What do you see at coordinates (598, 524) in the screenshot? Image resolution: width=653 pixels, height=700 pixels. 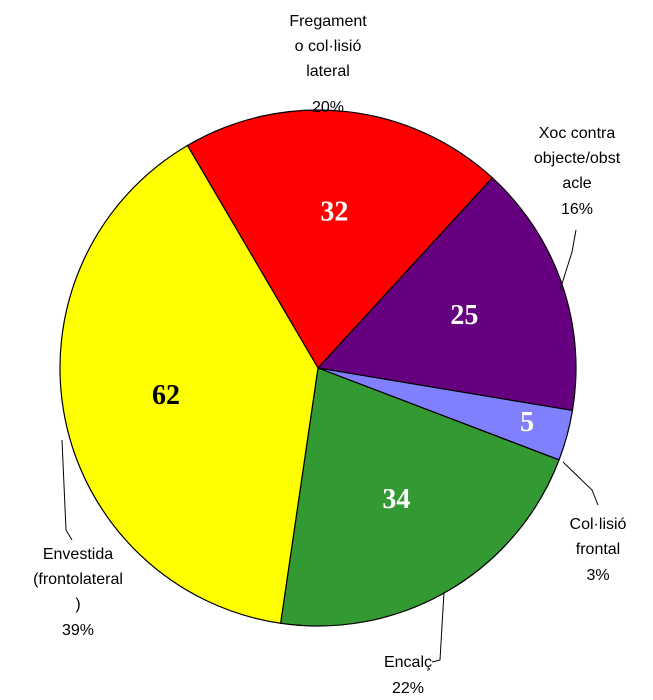 I see `category-label: Col·lisió` at bounding box center [598, 524].